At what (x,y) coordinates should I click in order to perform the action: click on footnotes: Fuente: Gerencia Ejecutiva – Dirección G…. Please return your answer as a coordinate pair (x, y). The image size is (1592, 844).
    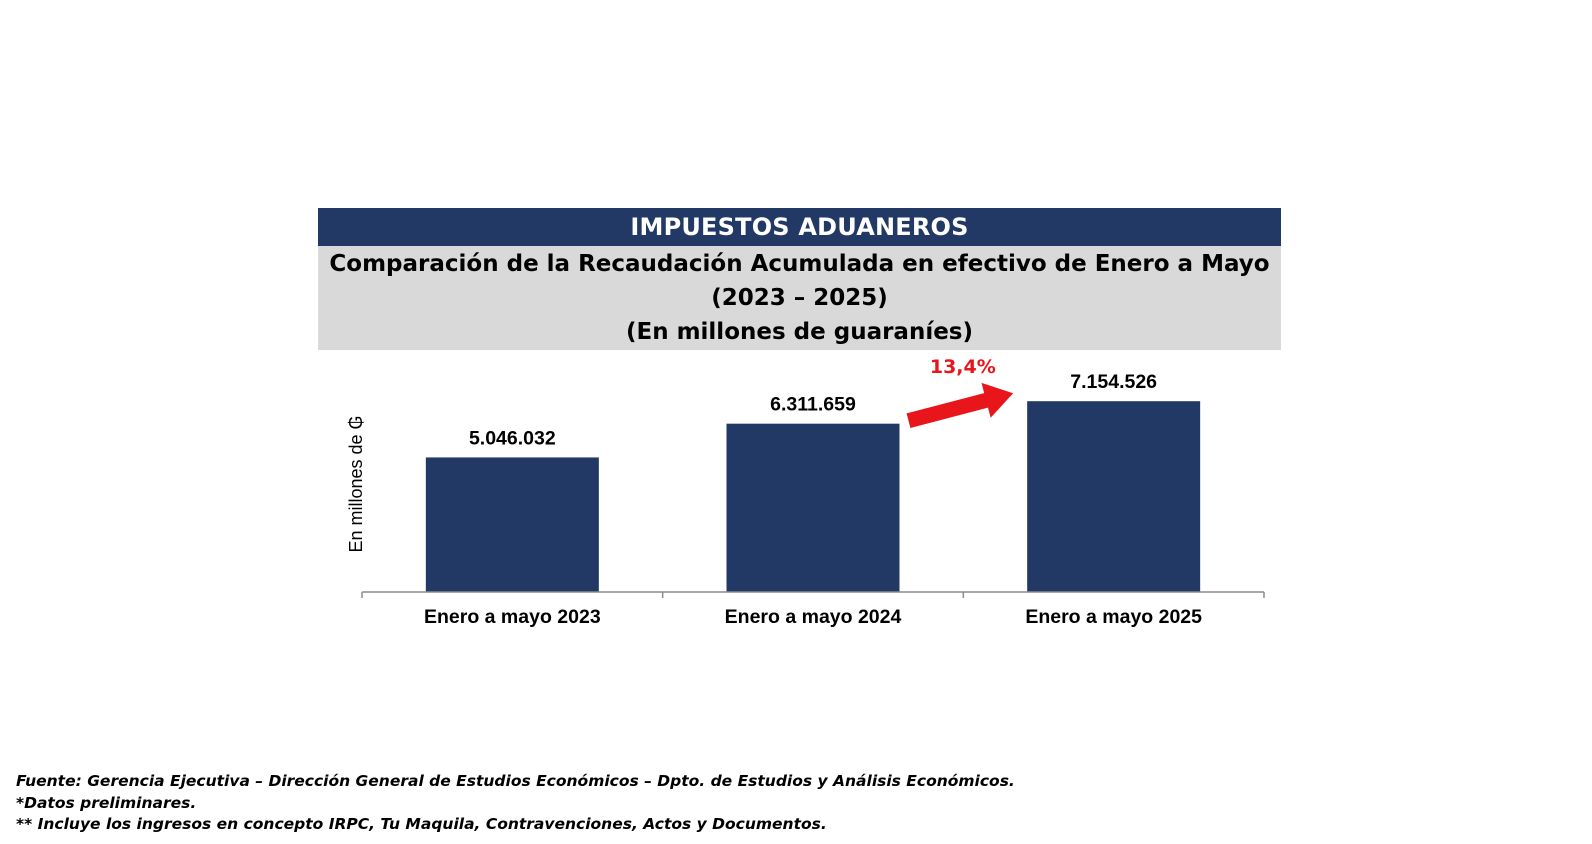
    Looking at the image, I should click on (515, 803).